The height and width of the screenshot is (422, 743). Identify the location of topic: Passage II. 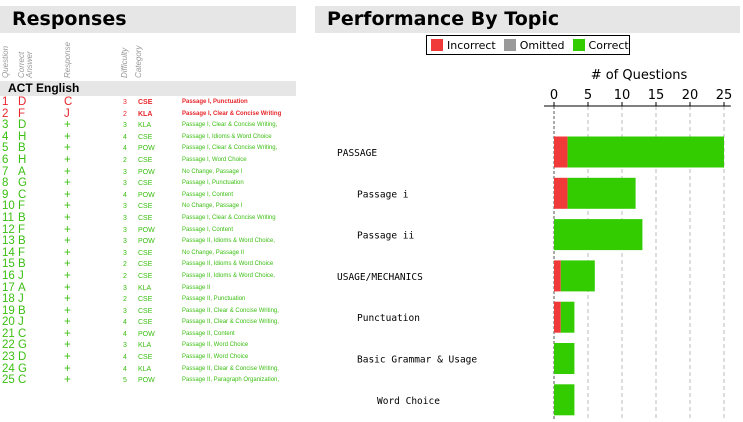
(196, 287).